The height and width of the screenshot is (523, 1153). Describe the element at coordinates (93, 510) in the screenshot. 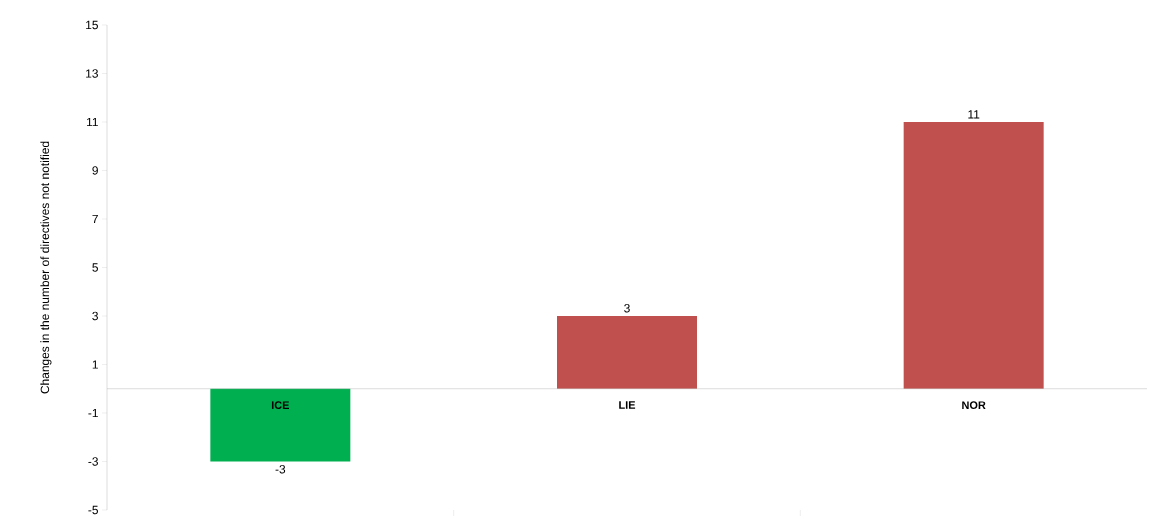

I see `y-tick-label: -5` at that location.